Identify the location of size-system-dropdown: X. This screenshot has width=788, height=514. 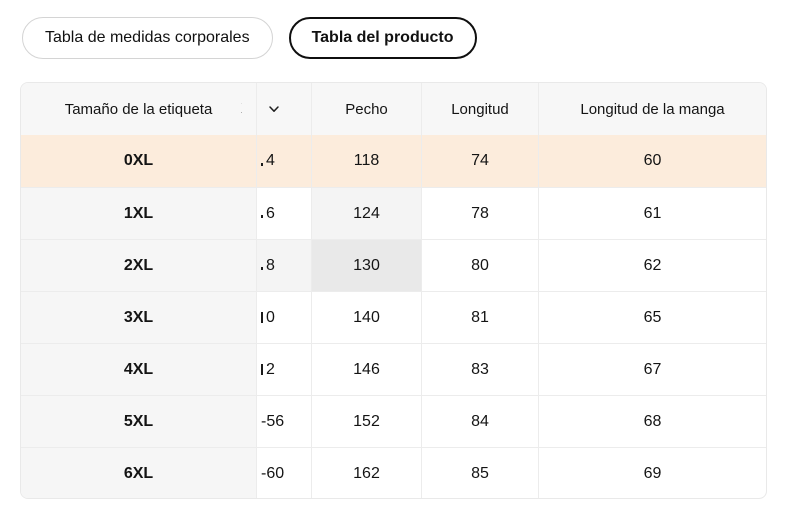
(276, 109).